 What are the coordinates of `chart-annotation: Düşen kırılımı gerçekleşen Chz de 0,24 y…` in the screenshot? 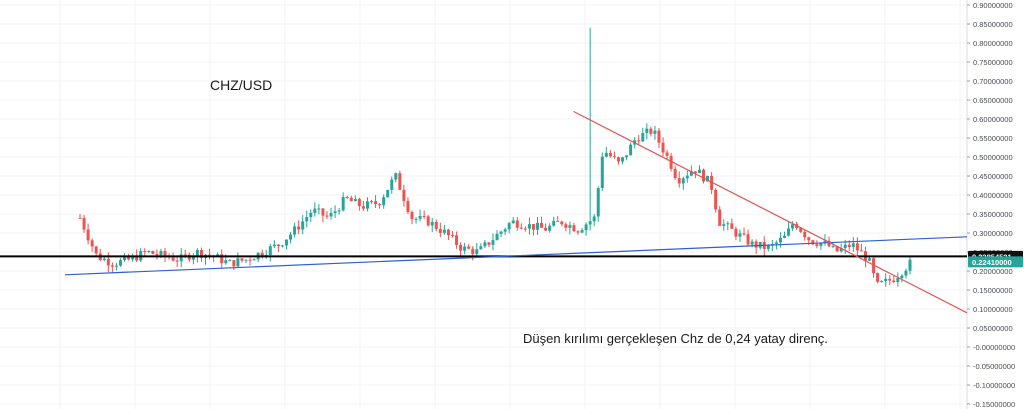 It's located at (675, 338).